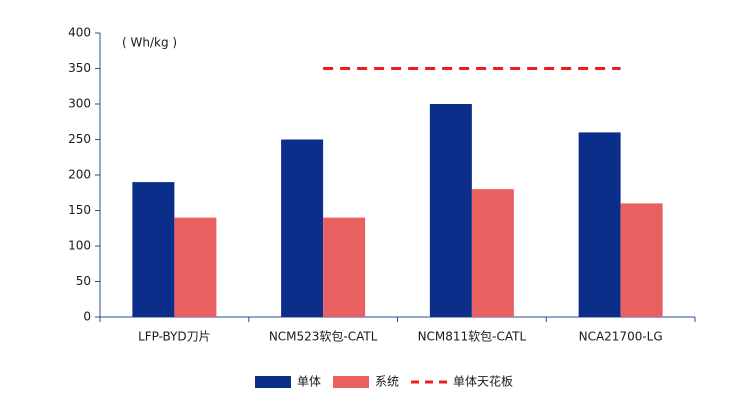 The width and height of the screenshot is (750, 412). I want to click on y-axis-label: ( Wh/kg ), so click(149, 43).